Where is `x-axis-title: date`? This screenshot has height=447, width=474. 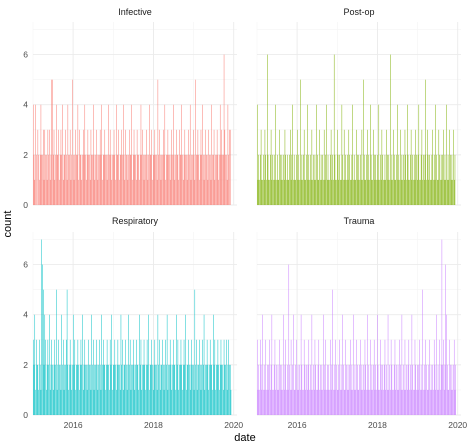
x-axis-title: date is located at coordinates (244, 438).